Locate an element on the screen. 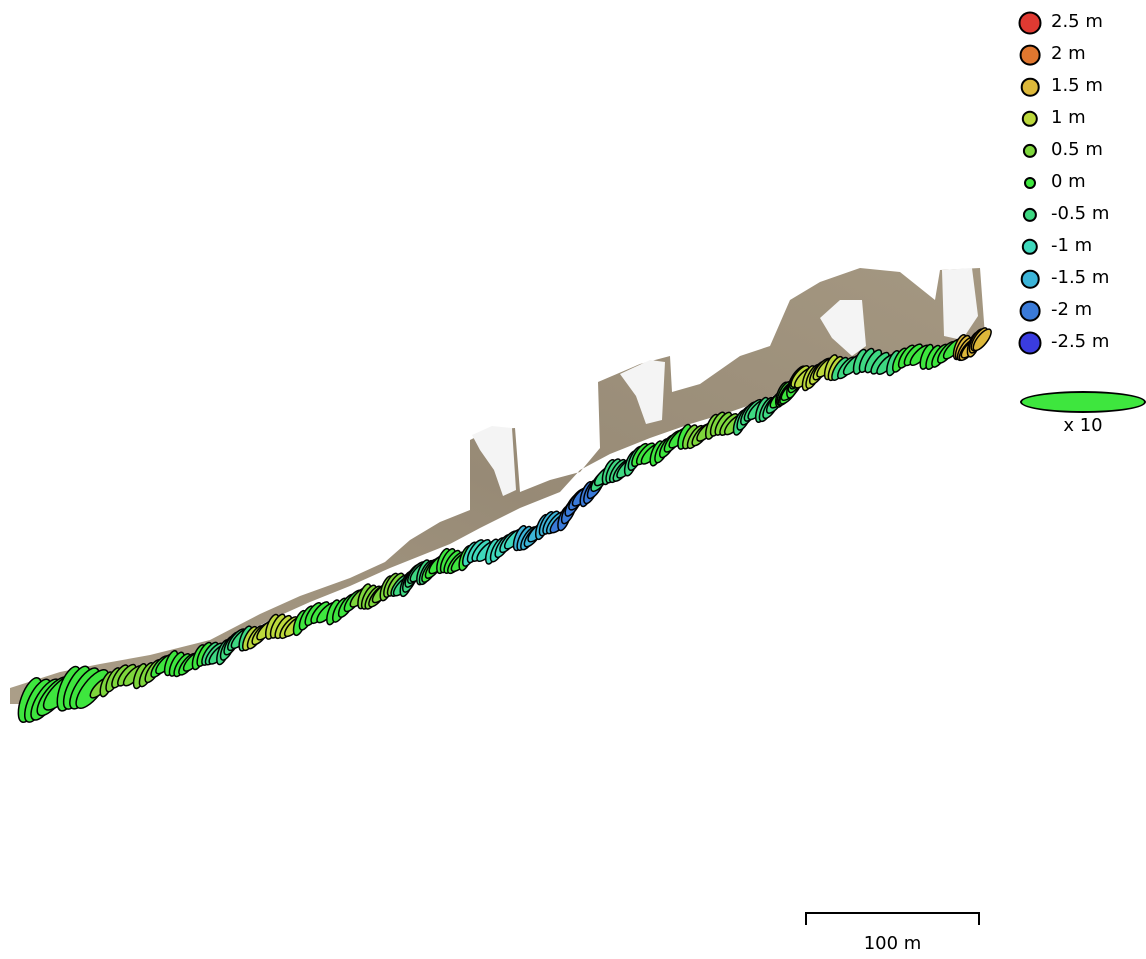 Image resolution: width=1146 pixels, height=959 pixels. camera-error-ellipse is located at coordinates (982, 340).